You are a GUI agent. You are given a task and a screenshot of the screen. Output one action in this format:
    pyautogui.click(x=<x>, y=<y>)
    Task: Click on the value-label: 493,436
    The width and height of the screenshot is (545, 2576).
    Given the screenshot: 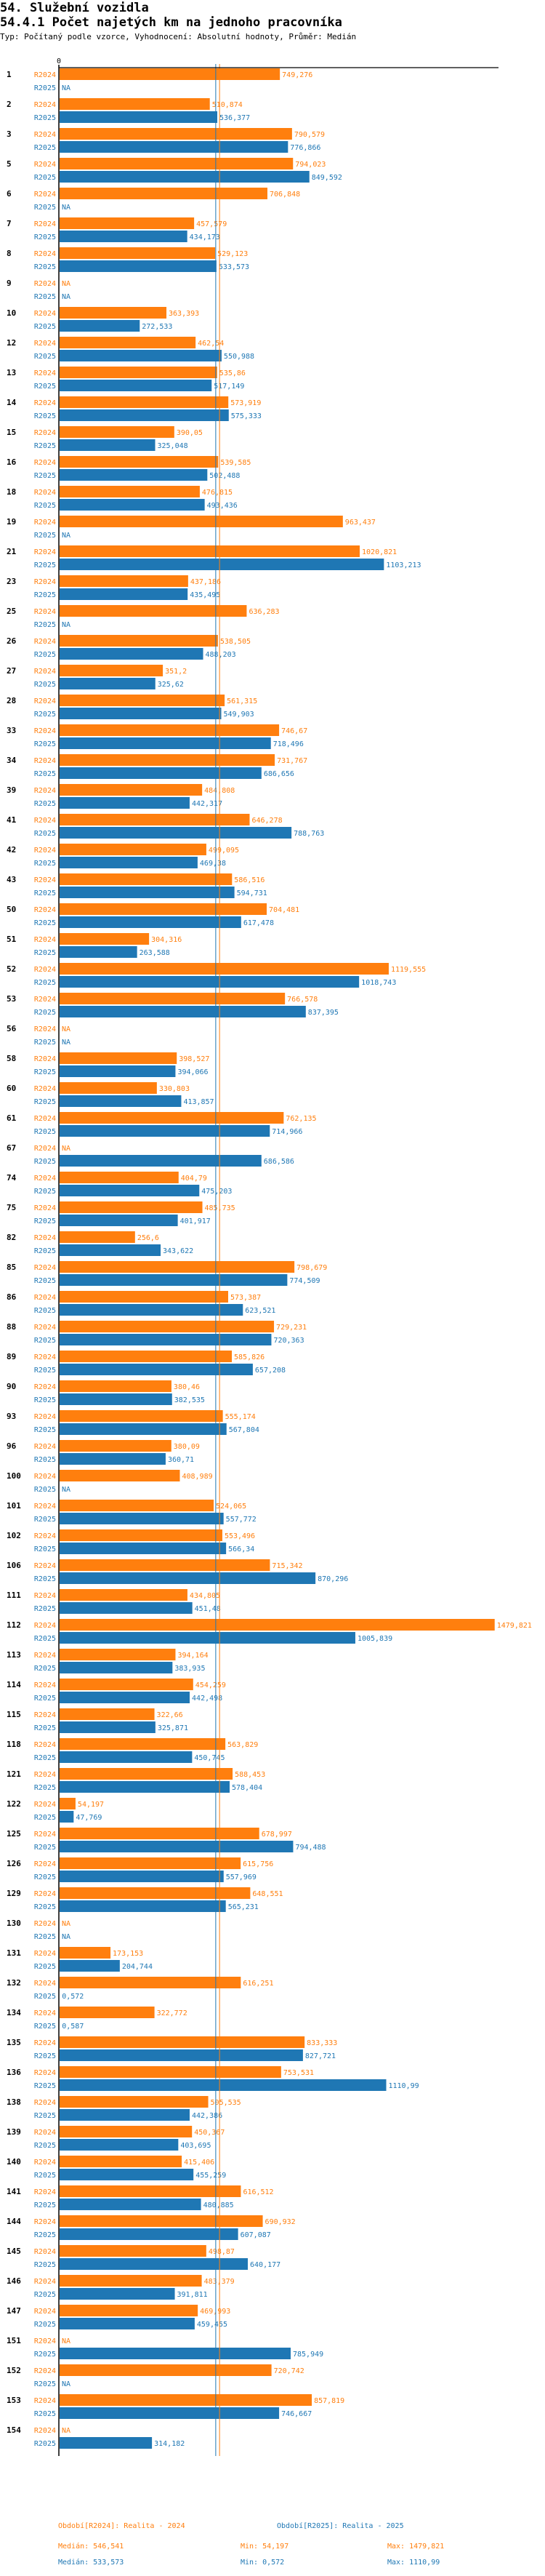 What is the action you would take?
    pyautogui.click(x=222, y=506)
    